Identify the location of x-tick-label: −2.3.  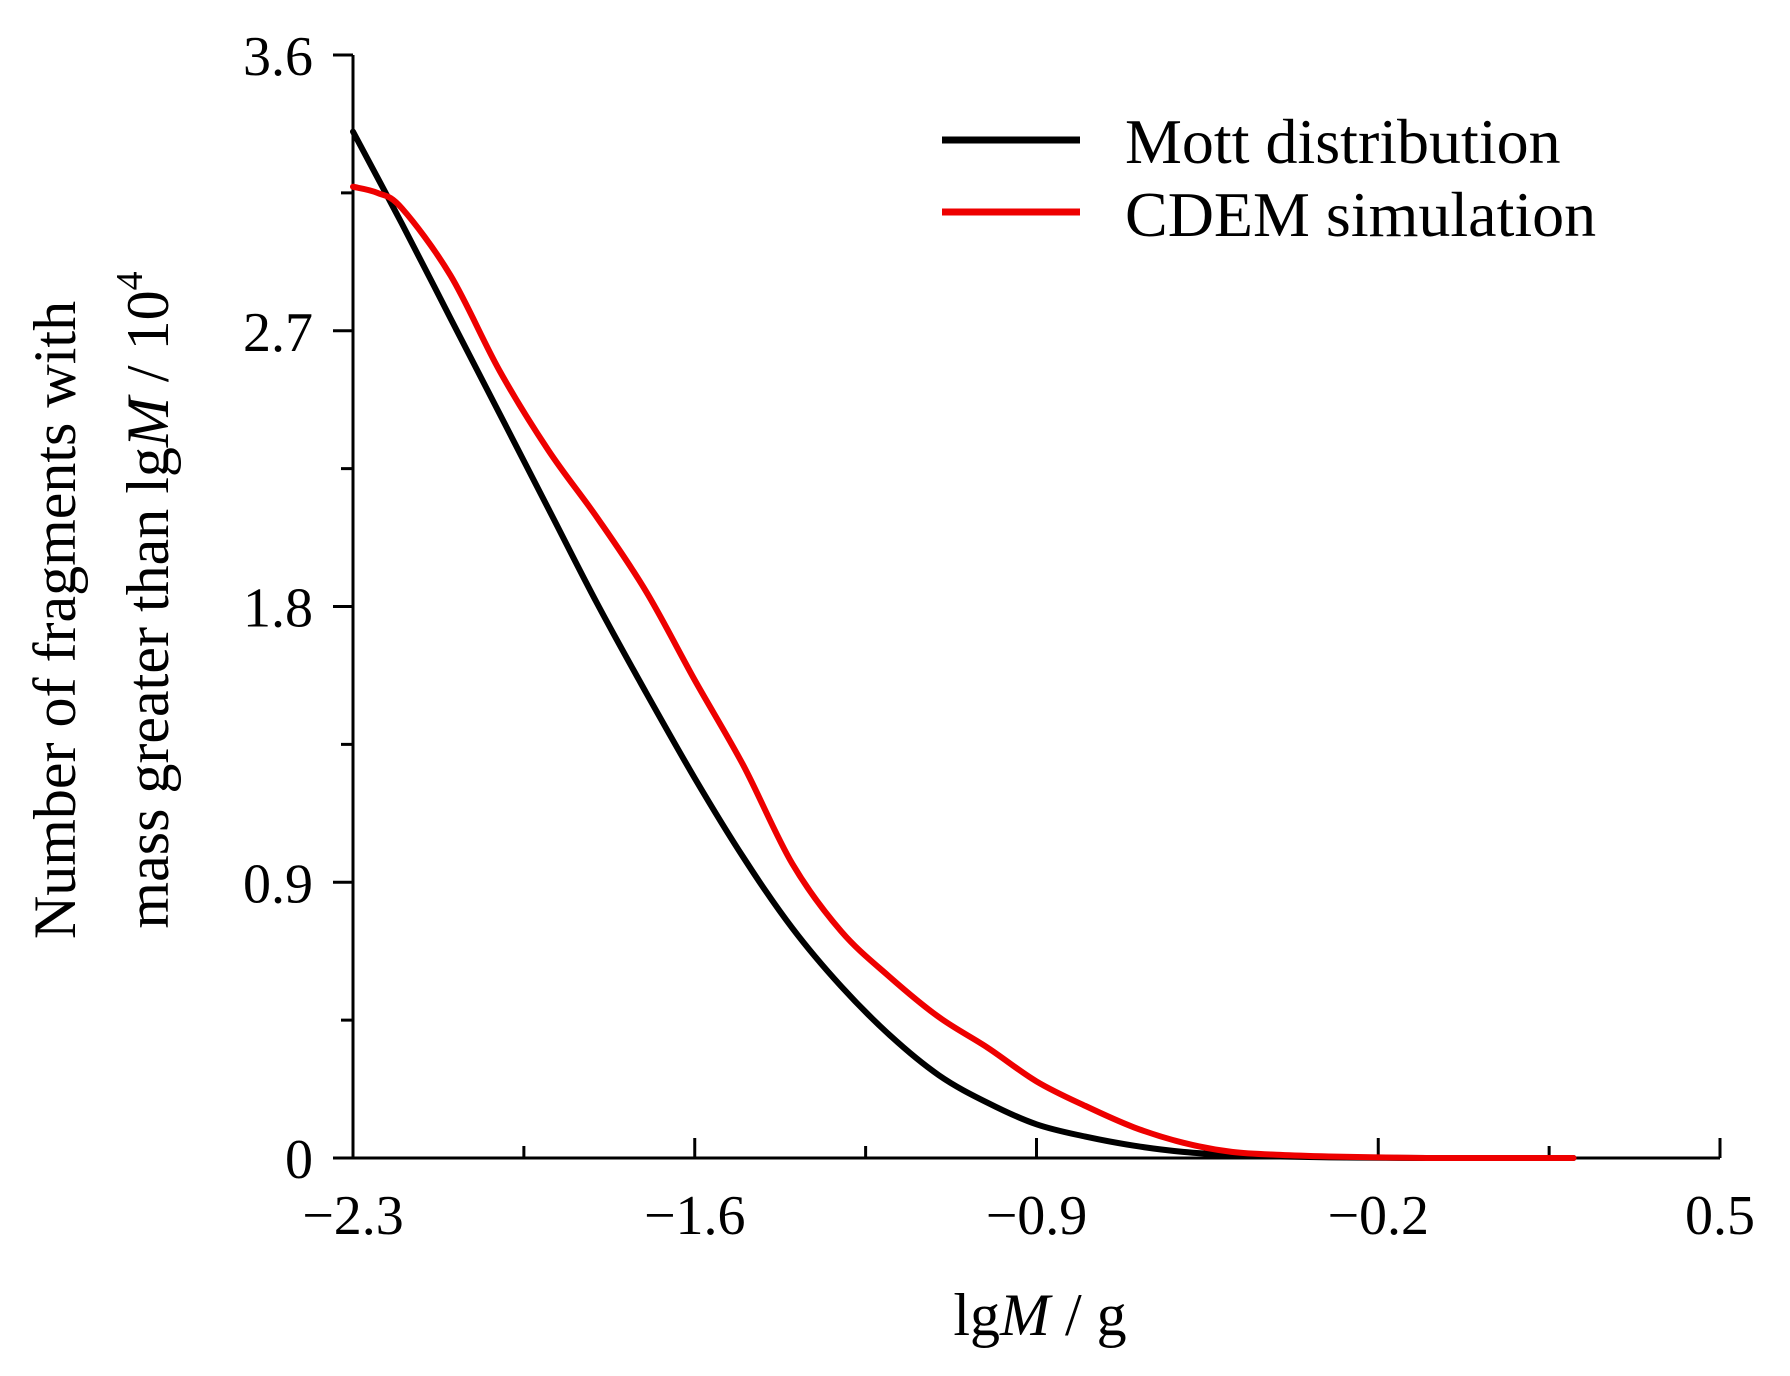
(353, 1216).